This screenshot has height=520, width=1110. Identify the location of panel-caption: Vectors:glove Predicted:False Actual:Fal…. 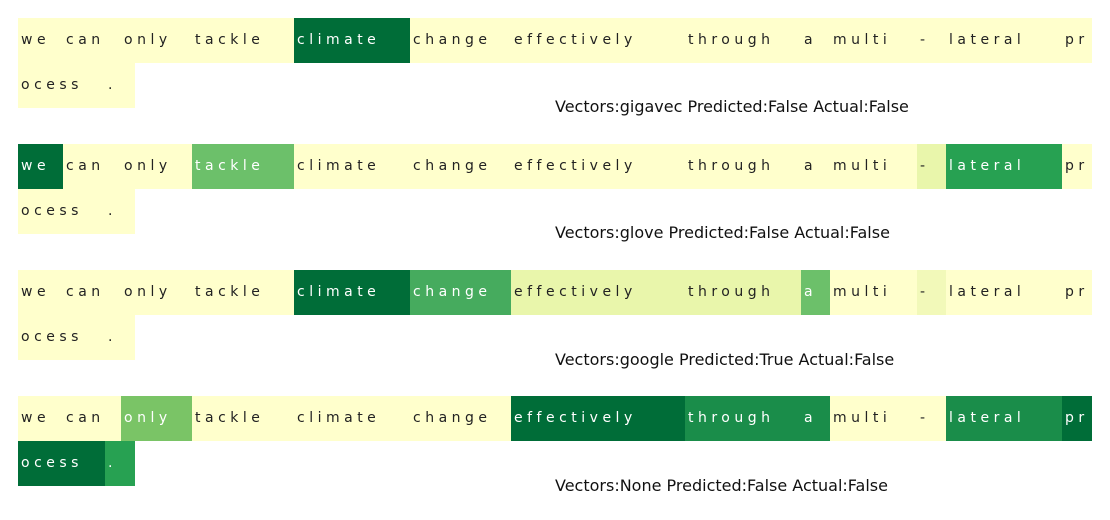
(722, 232).